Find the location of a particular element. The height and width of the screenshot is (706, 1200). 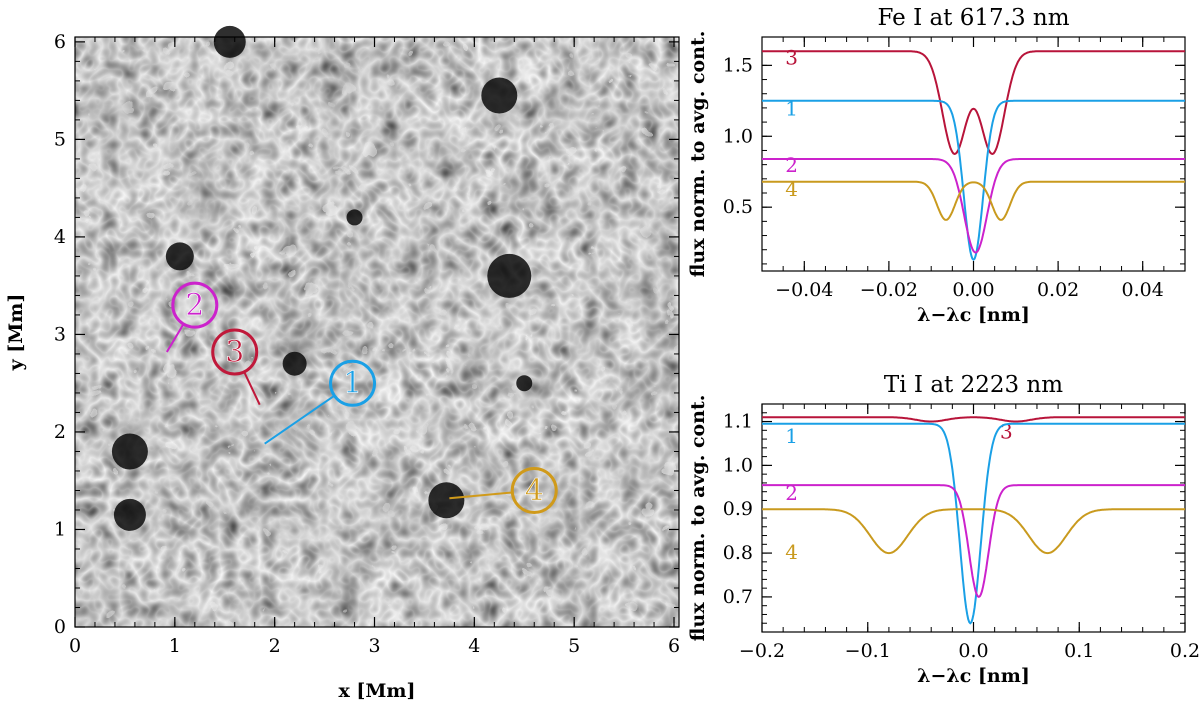

location-markers: 1 23 4 is located at coordinates (361, 397).